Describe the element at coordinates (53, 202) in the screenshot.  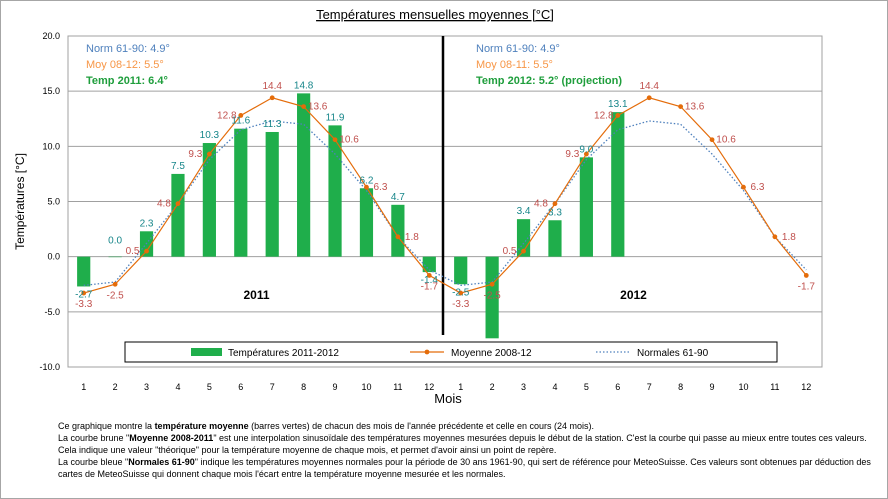
I see `y-tick-label: 5.0` at that location.